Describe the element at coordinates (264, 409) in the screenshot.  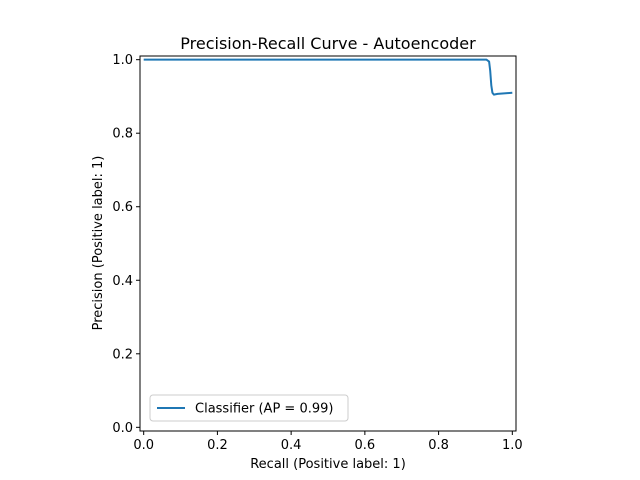
I see `legend-entry-label: Classifier (AP = 0.99)` at that location.